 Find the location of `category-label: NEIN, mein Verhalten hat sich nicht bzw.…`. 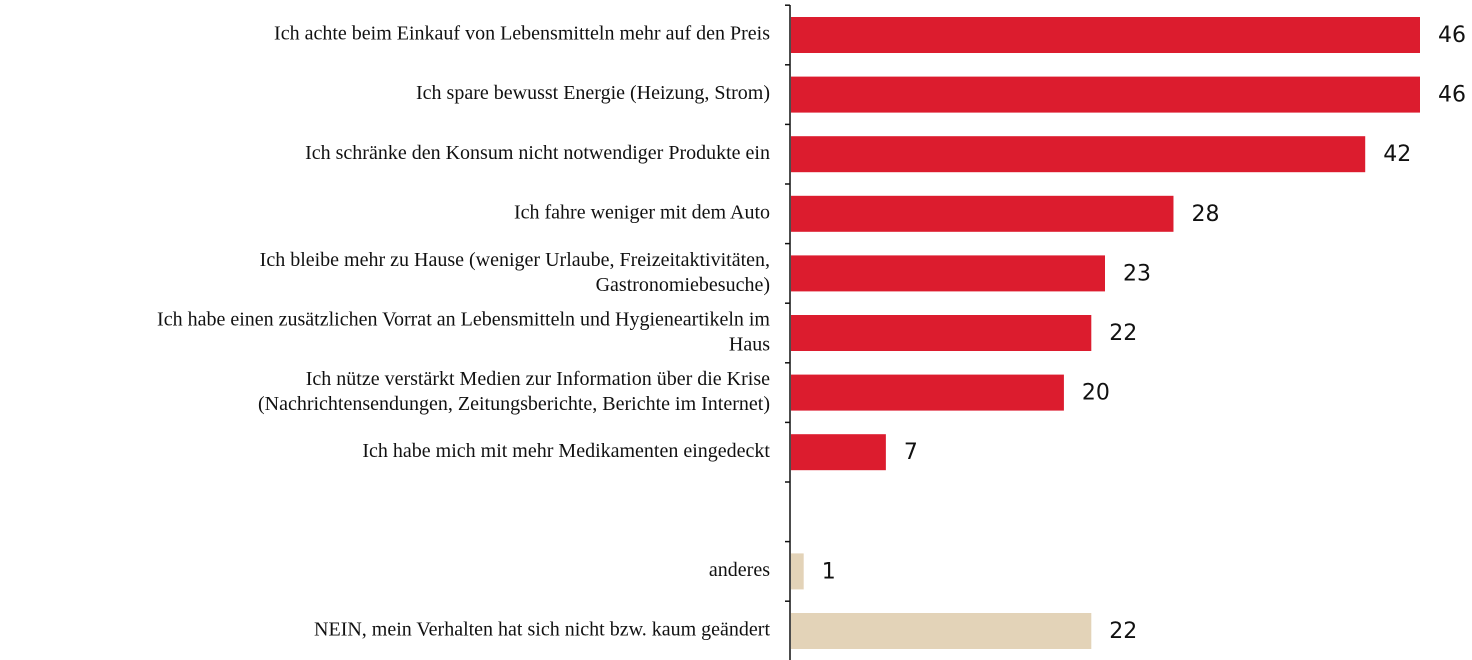

category-label: NEIN, mein Verhalten hat sich nicht bzw.… is located at coordinates (542, 630).